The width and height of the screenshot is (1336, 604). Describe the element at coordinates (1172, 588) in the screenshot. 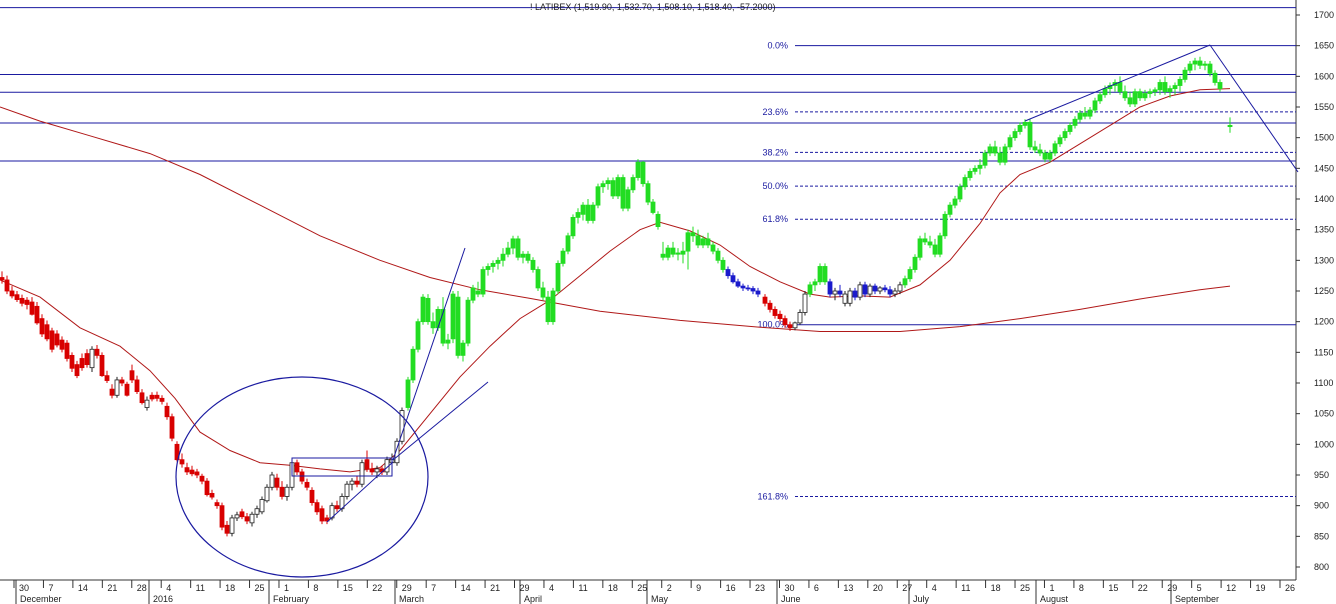

I see `x-tick-label: 29` at that location.